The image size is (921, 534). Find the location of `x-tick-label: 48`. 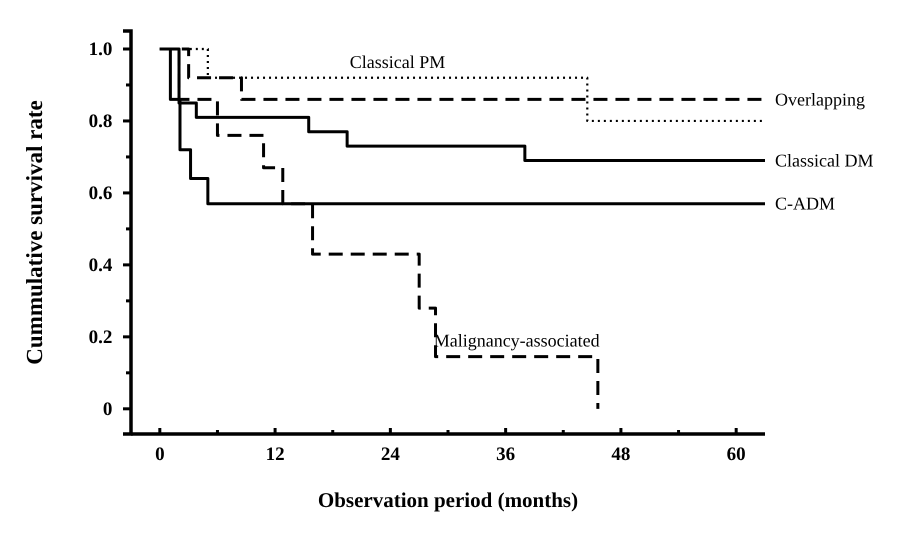

x-tick-label: 48 is located at coordinates (620, 454).